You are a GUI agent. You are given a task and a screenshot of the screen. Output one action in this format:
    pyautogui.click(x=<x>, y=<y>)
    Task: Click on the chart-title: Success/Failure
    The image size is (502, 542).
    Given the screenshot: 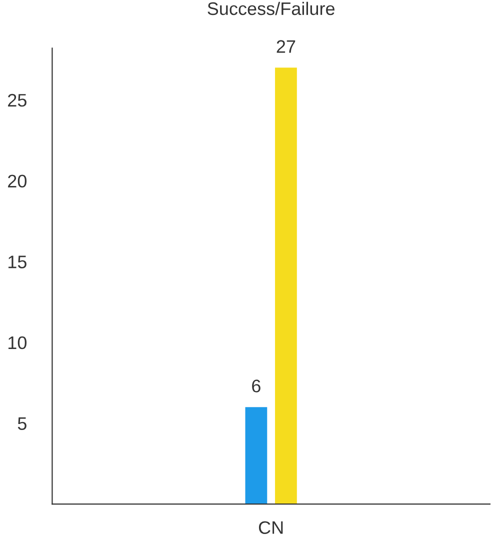 What is the action you would take?
    pyautogui.click(x=271, y=9)
    